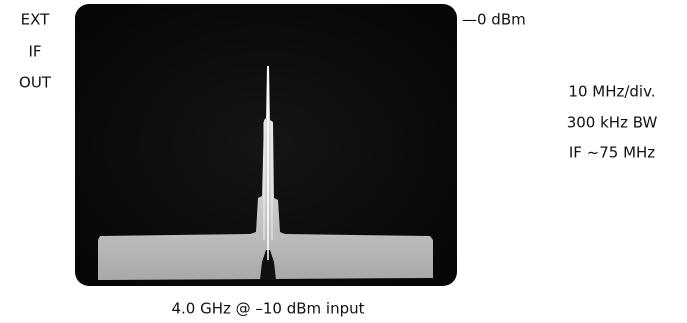 The image size is (687, 323). Describe the element at coordinates (494, 20) in the screenshot. I see `reference-level: —0 dBm` at that location.